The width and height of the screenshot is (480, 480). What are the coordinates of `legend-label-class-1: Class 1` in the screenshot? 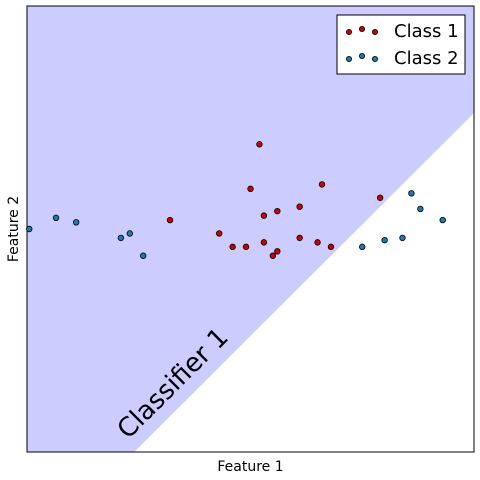 It's located at (426, 31).